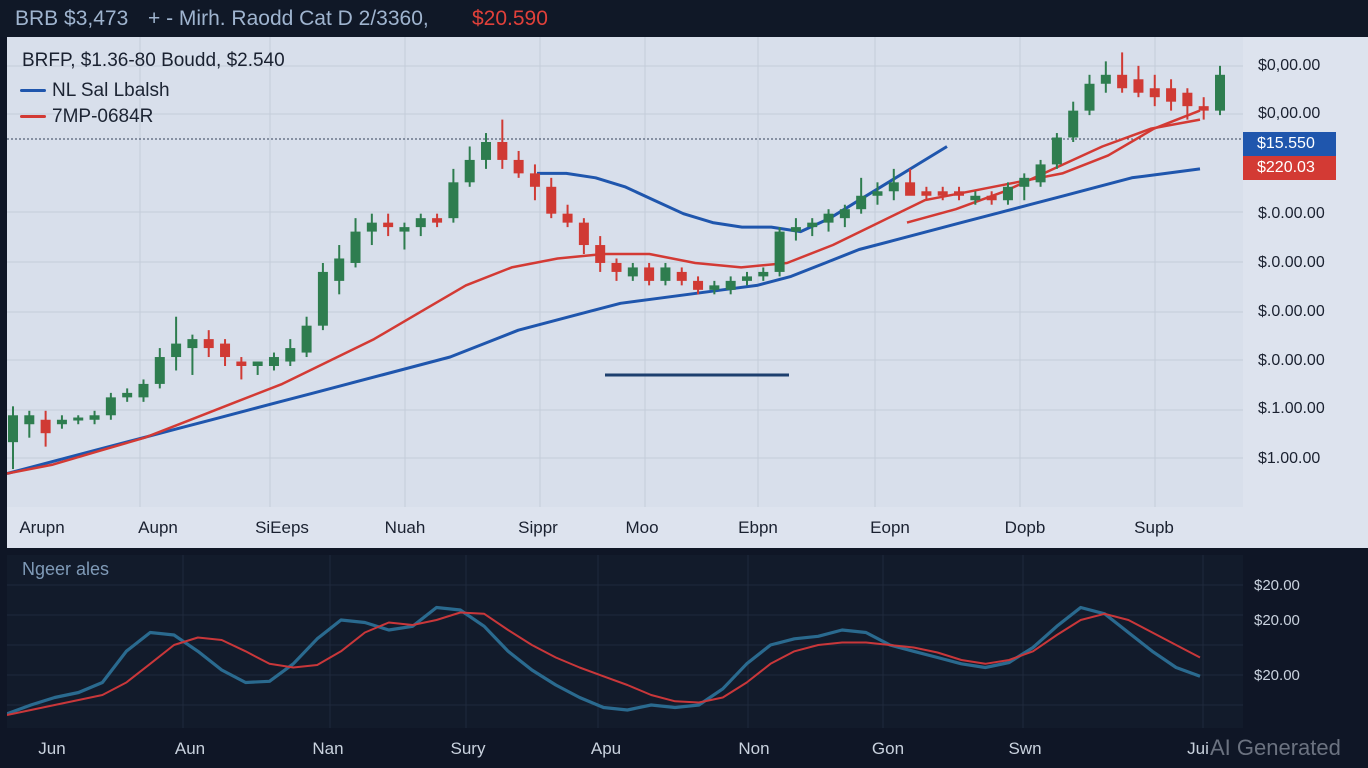  I want to click on indicator-x-tick-label: Nan, so click(328, 748).